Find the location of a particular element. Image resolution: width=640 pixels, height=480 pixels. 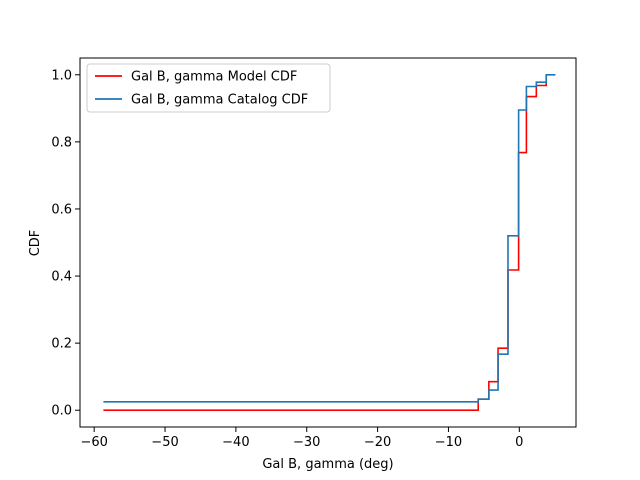

y-tick-label: 1.0 is located at coordinates (61, 75).